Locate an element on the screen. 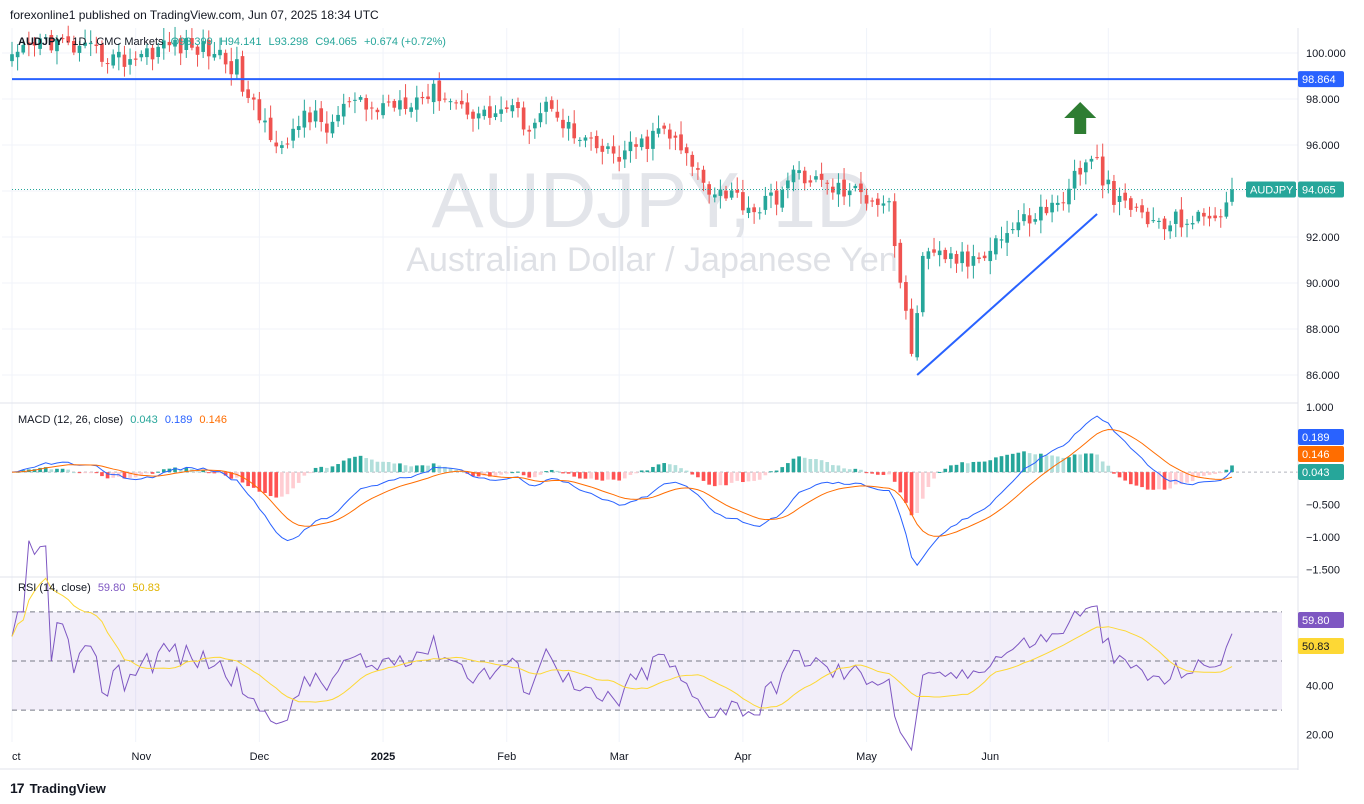 The height and width of the screenshot is (804, 1364). symbol-tag-bg is located at coordinates (1271, 189).